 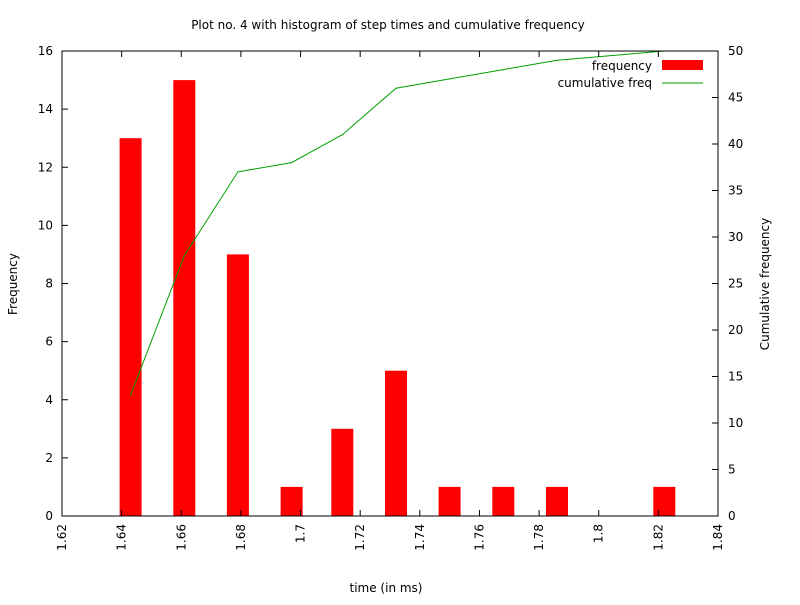 What do you see at coordinates (49, 516) in the screenshot?
I see `y-tick-label: 0` at bounding box center [49, 516].